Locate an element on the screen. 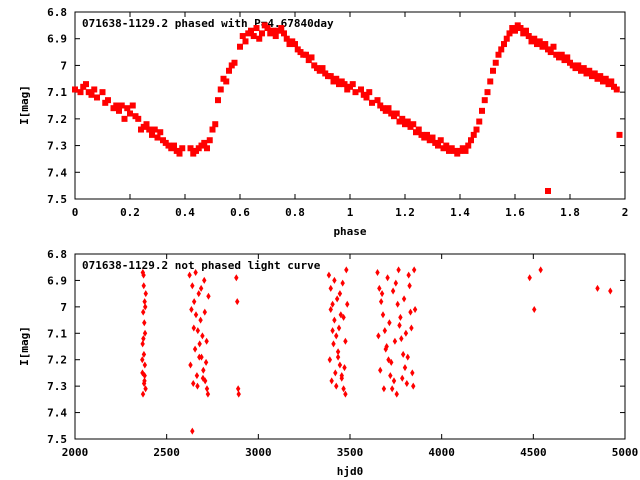 The width and height of the screenshot is (640, 480). x-tick-label: 2 is located at coordinates (625, 212).